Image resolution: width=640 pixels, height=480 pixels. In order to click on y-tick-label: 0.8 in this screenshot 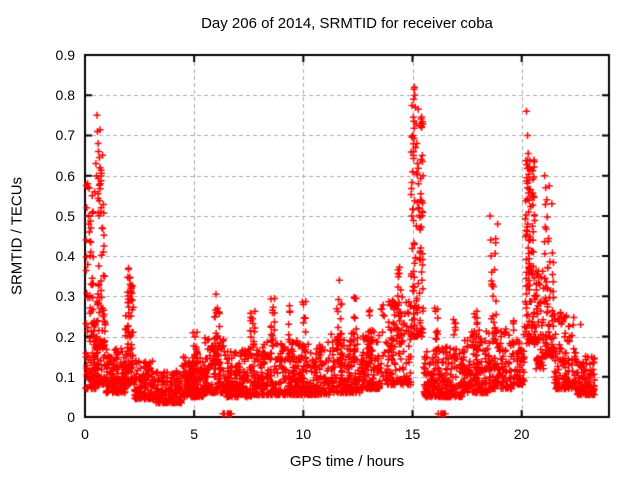, I will do `click(65, 95)`.